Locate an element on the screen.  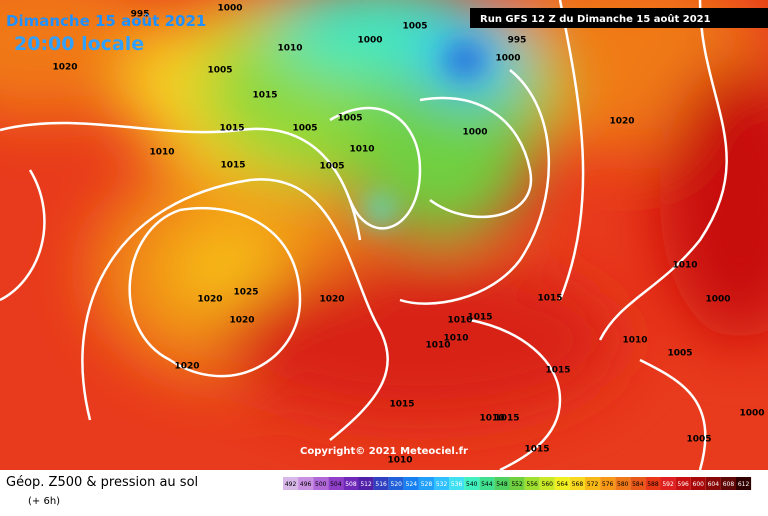
colorbar-label: 600 is located at coordinates (699, 484).